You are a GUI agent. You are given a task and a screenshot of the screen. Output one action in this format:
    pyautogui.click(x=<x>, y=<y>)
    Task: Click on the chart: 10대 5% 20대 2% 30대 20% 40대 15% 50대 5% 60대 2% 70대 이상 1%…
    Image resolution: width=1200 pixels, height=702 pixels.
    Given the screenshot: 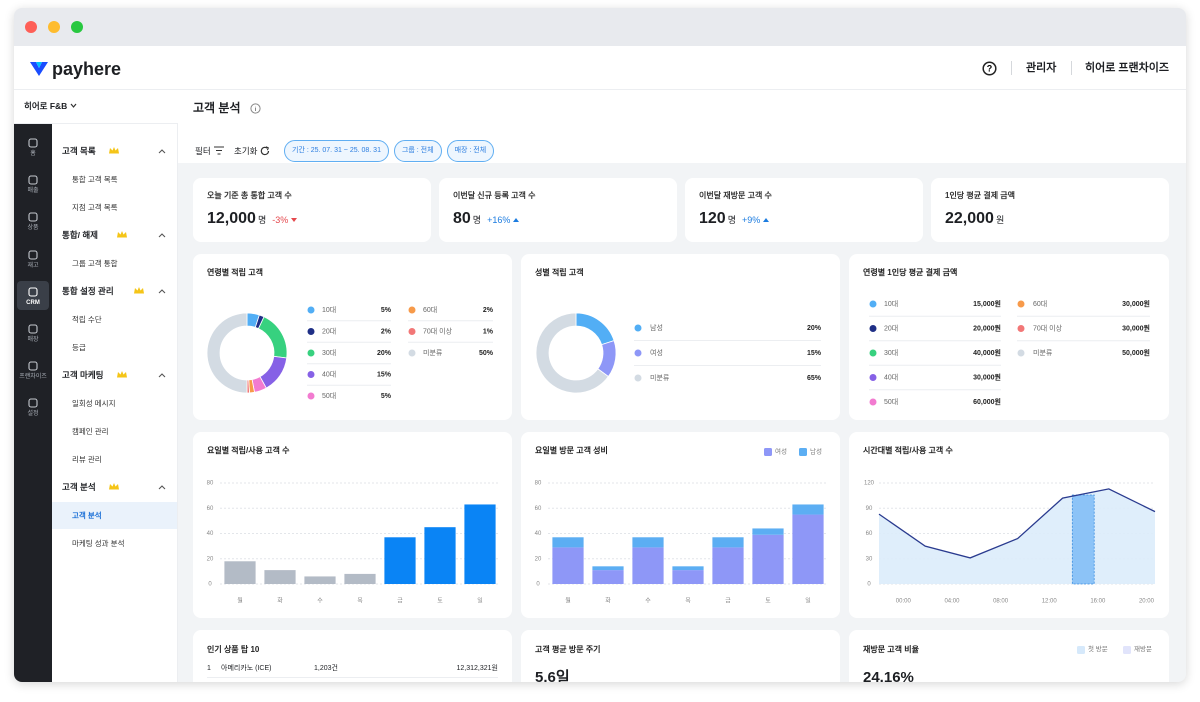 What is the action you would take?
    pyautogui.click(x=350, y=353)
    